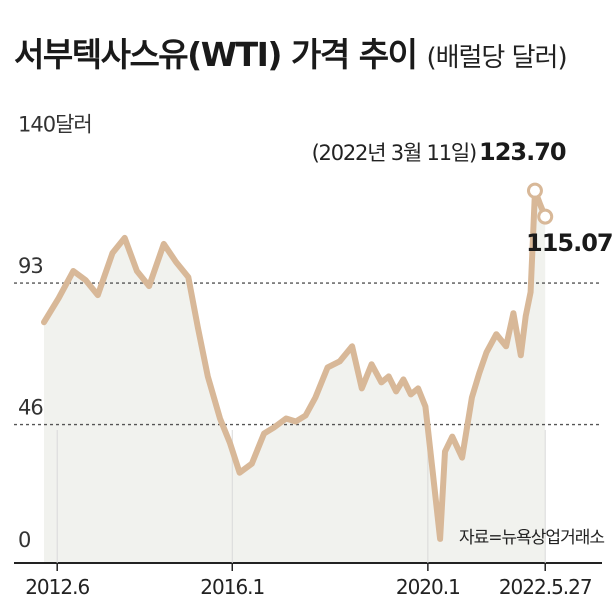 This screenshot has width=616, height=614. I want to click on y-tick-label-93: 93, so click(30, 266).